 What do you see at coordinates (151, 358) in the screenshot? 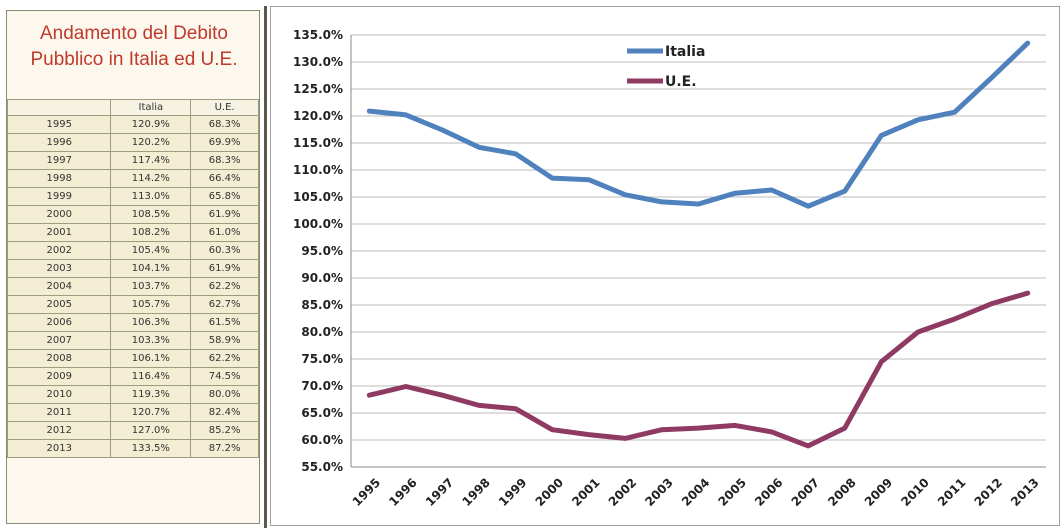
I see `cell-italia: 106.1%` at bounding box center [151, 358].